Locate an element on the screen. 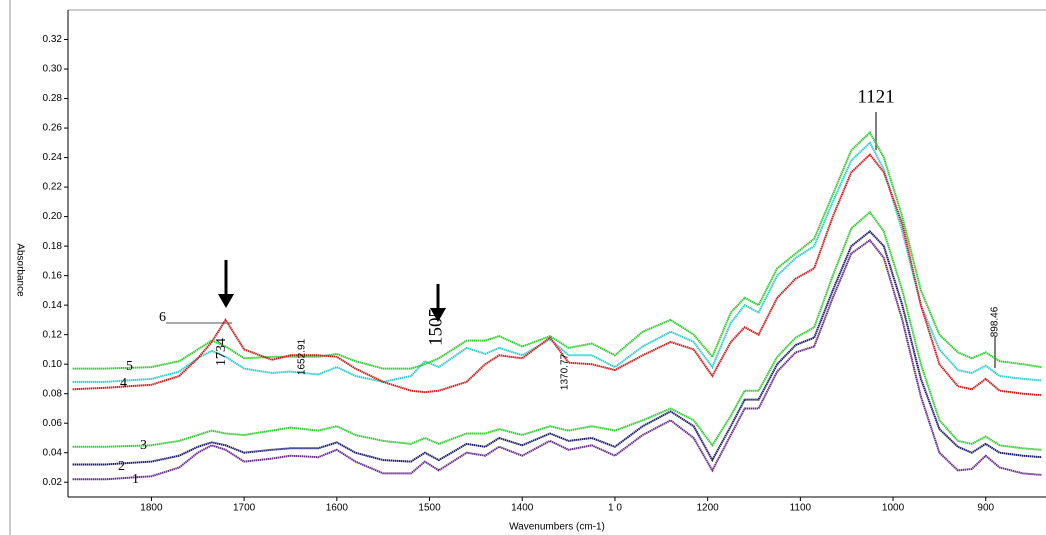  x-tick-label: 1500 is located at coordinates (429, 508).